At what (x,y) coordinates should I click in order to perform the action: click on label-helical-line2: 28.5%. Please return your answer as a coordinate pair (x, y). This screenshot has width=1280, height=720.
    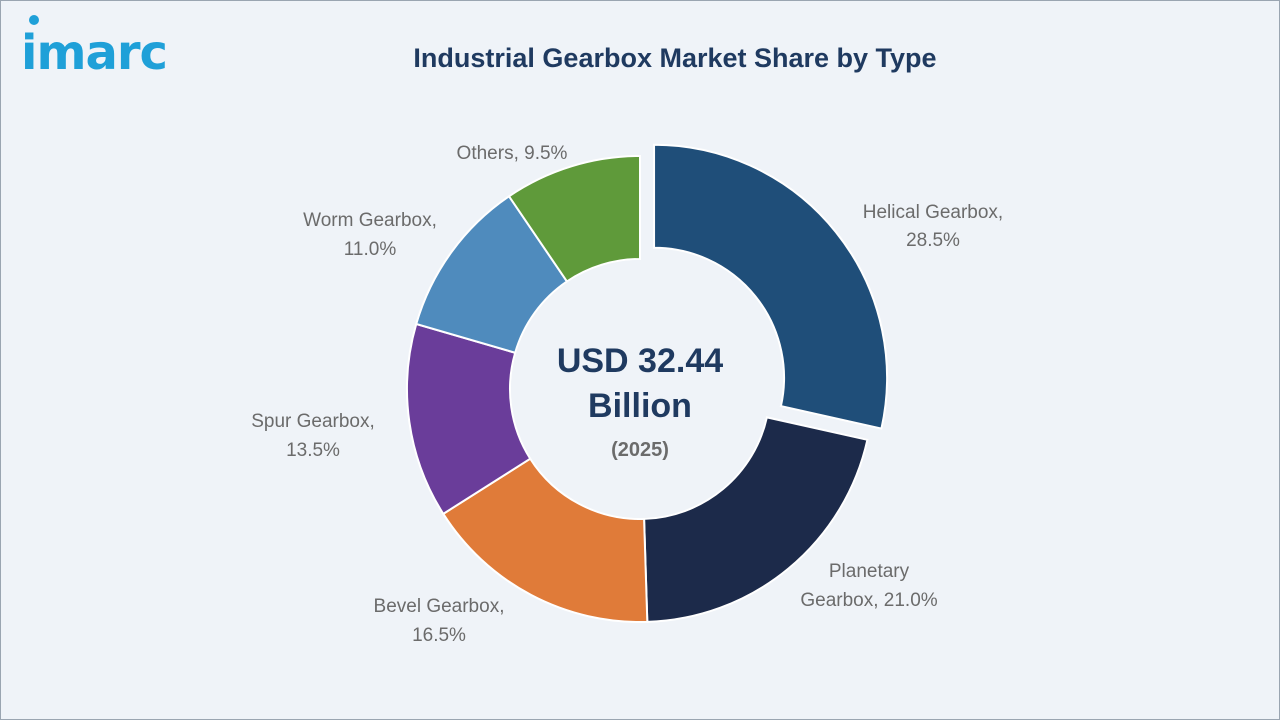
    Looking at the image, I should click on (933, 240).